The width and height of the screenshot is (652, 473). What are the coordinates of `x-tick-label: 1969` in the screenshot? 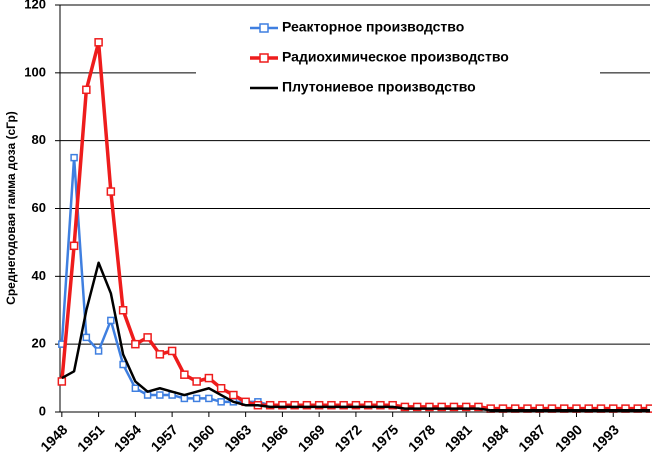 It's located at (311, 437).